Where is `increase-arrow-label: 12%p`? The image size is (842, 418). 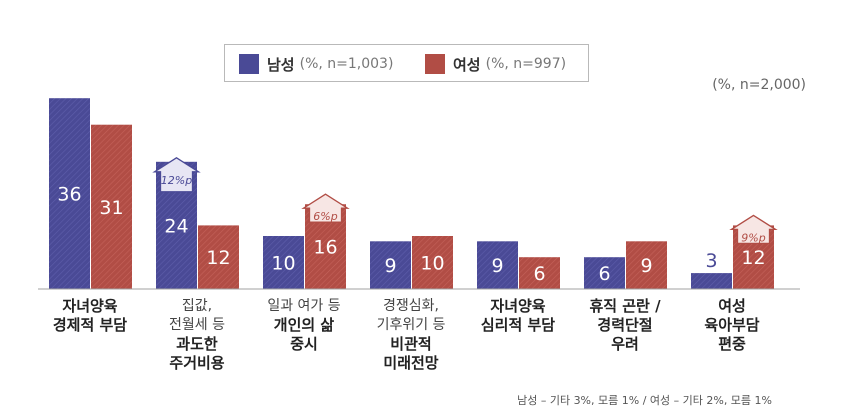
increase-arrow-label: 12%p is located at coordinates (176, 180).